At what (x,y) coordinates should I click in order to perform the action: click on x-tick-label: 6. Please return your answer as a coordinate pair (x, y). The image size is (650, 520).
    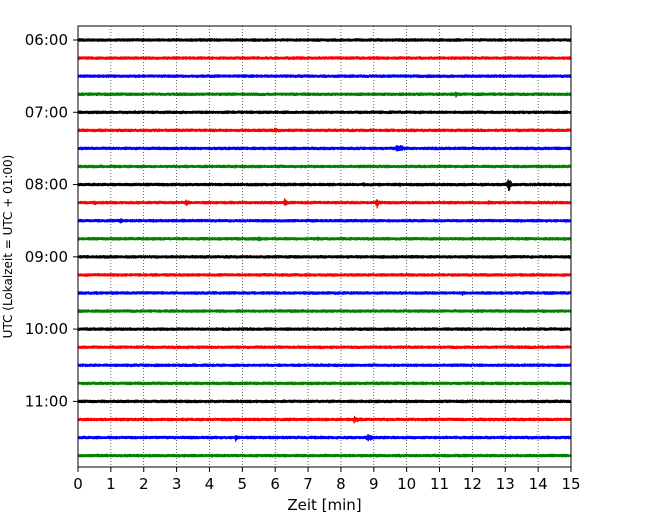
    Looking at the image, I should click on (275, 484).